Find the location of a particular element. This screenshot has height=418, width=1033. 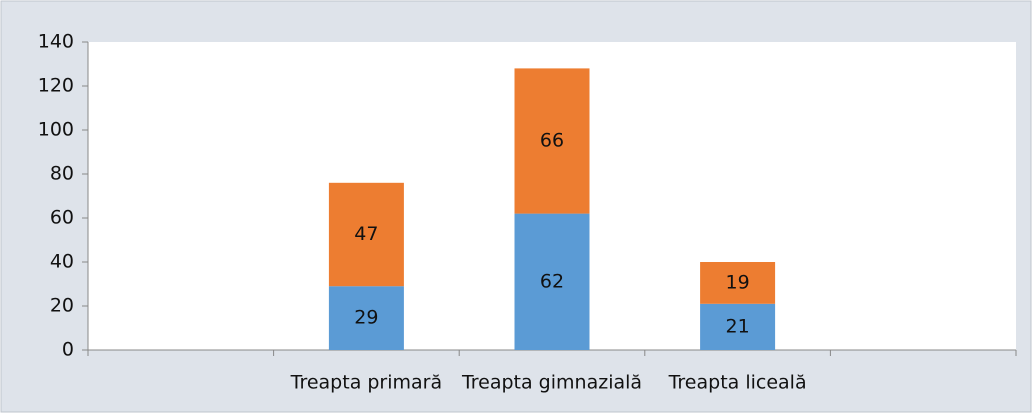

data-label: 19 is located at coordinates (738, 282).